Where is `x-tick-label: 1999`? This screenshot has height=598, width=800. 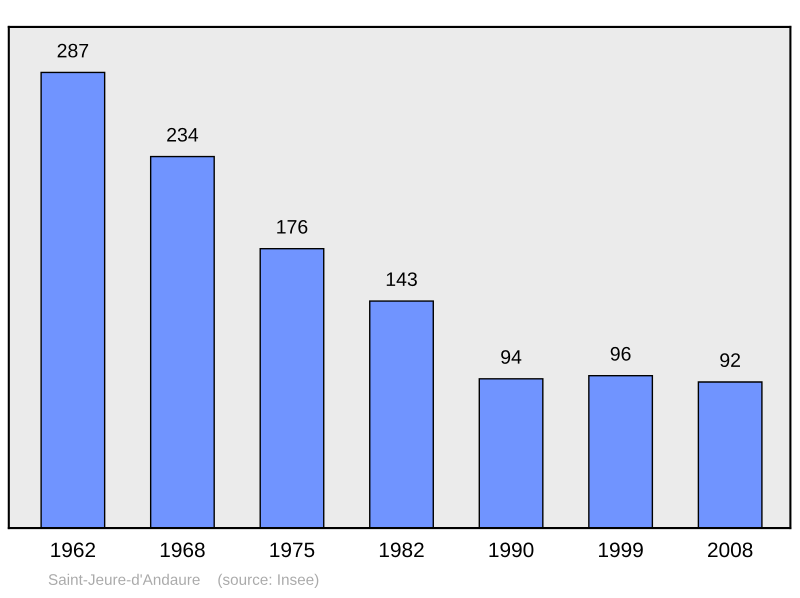
x-tick-label: 1999 is located at coordinates (621, 550).